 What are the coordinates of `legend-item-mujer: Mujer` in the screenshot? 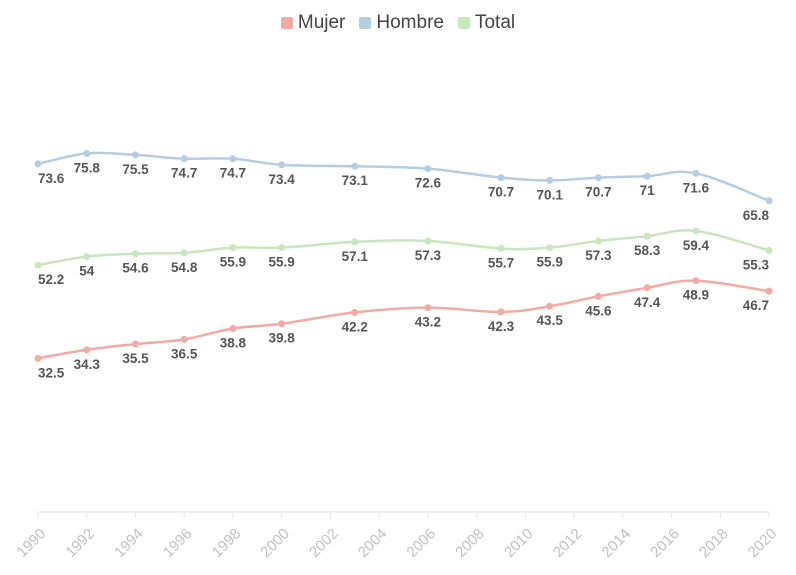 It's located at (313, 23).